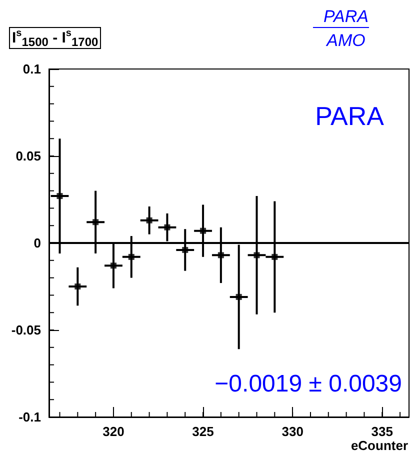  Describe the element at coordinates (308, 384) in the screenshot. I see `annotation: −0.0019 ± 0.0039` at that location.